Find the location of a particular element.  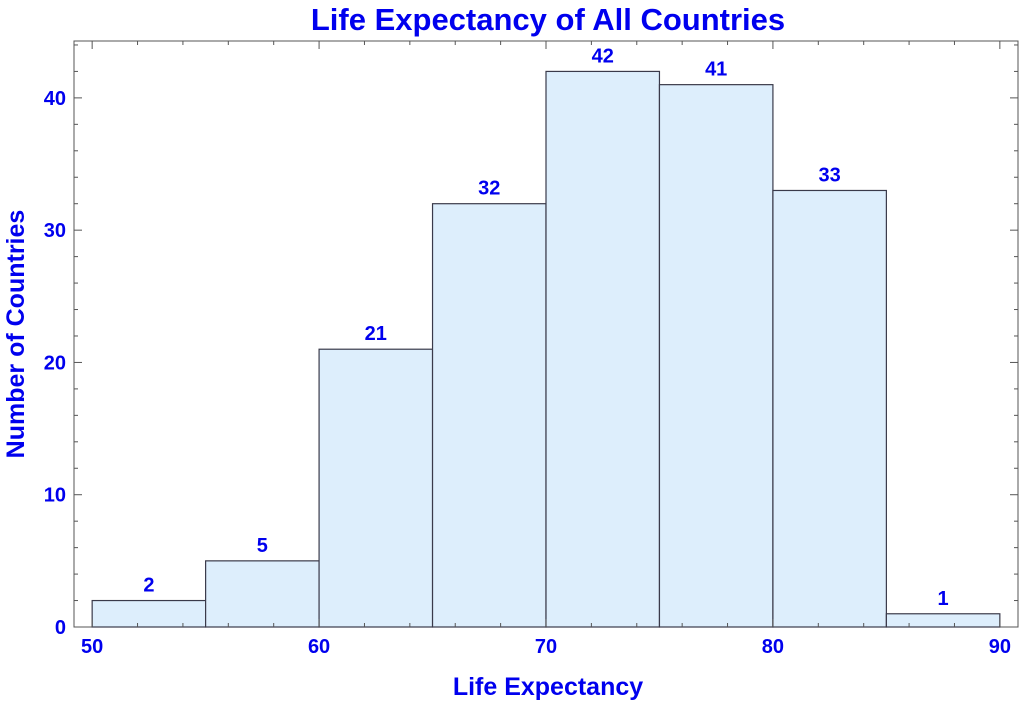

data-label-80-85: 33 is located at coordinates (830, 175).